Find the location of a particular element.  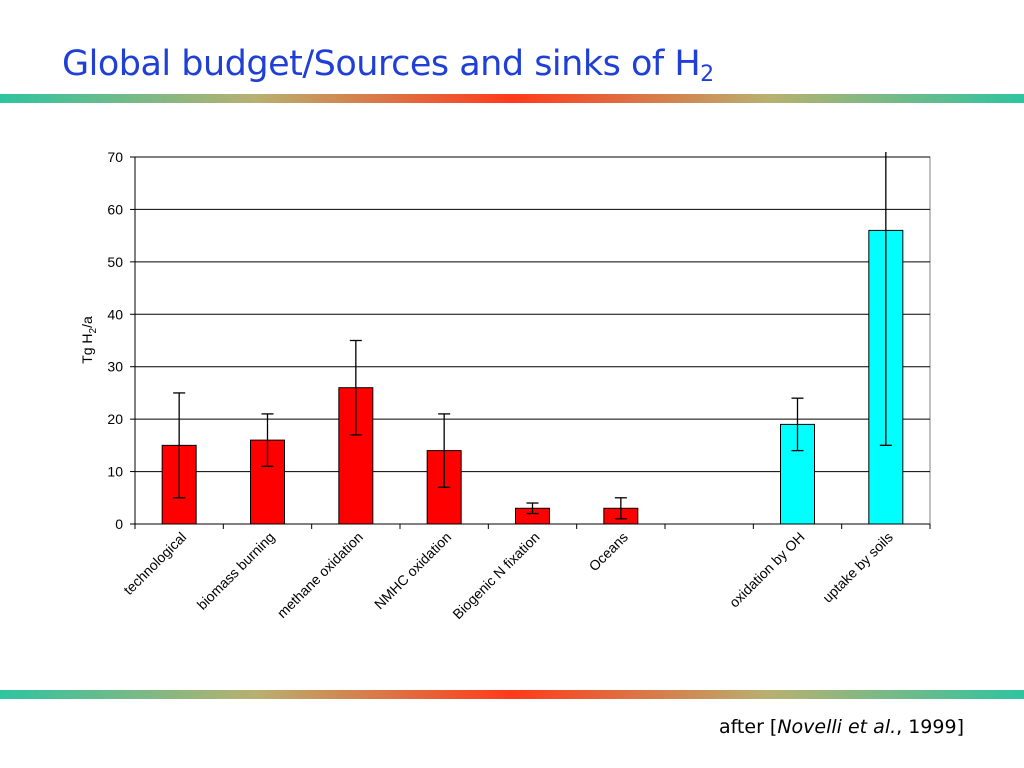

y-tick-label: 30 is located at coordinates (115, 367).